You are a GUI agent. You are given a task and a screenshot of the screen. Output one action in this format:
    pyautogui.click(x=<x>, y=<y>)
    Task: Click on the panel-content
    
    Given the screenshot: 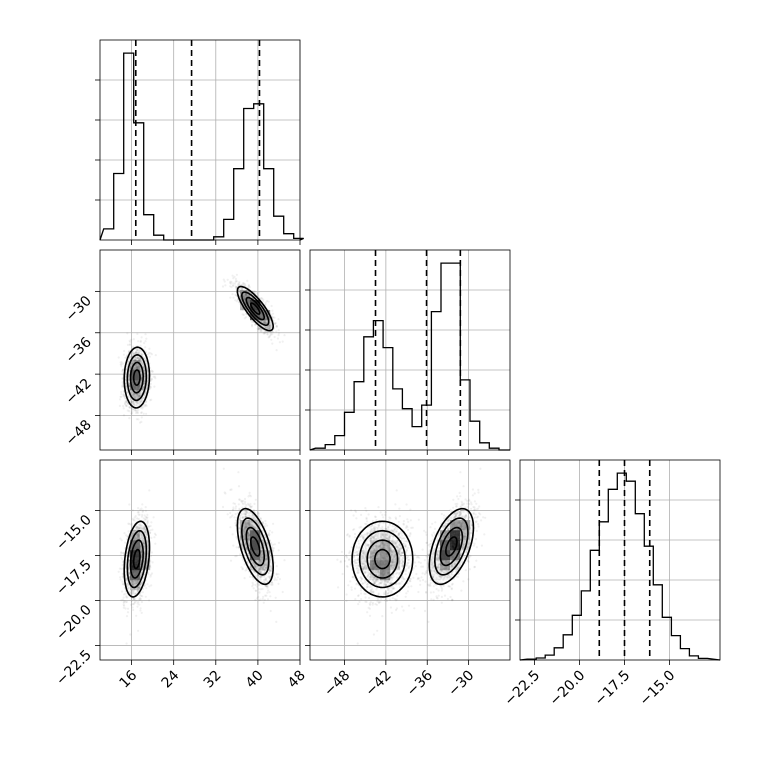 What is the action you would take?
    pyautogui.click(x=200, y=560)
    